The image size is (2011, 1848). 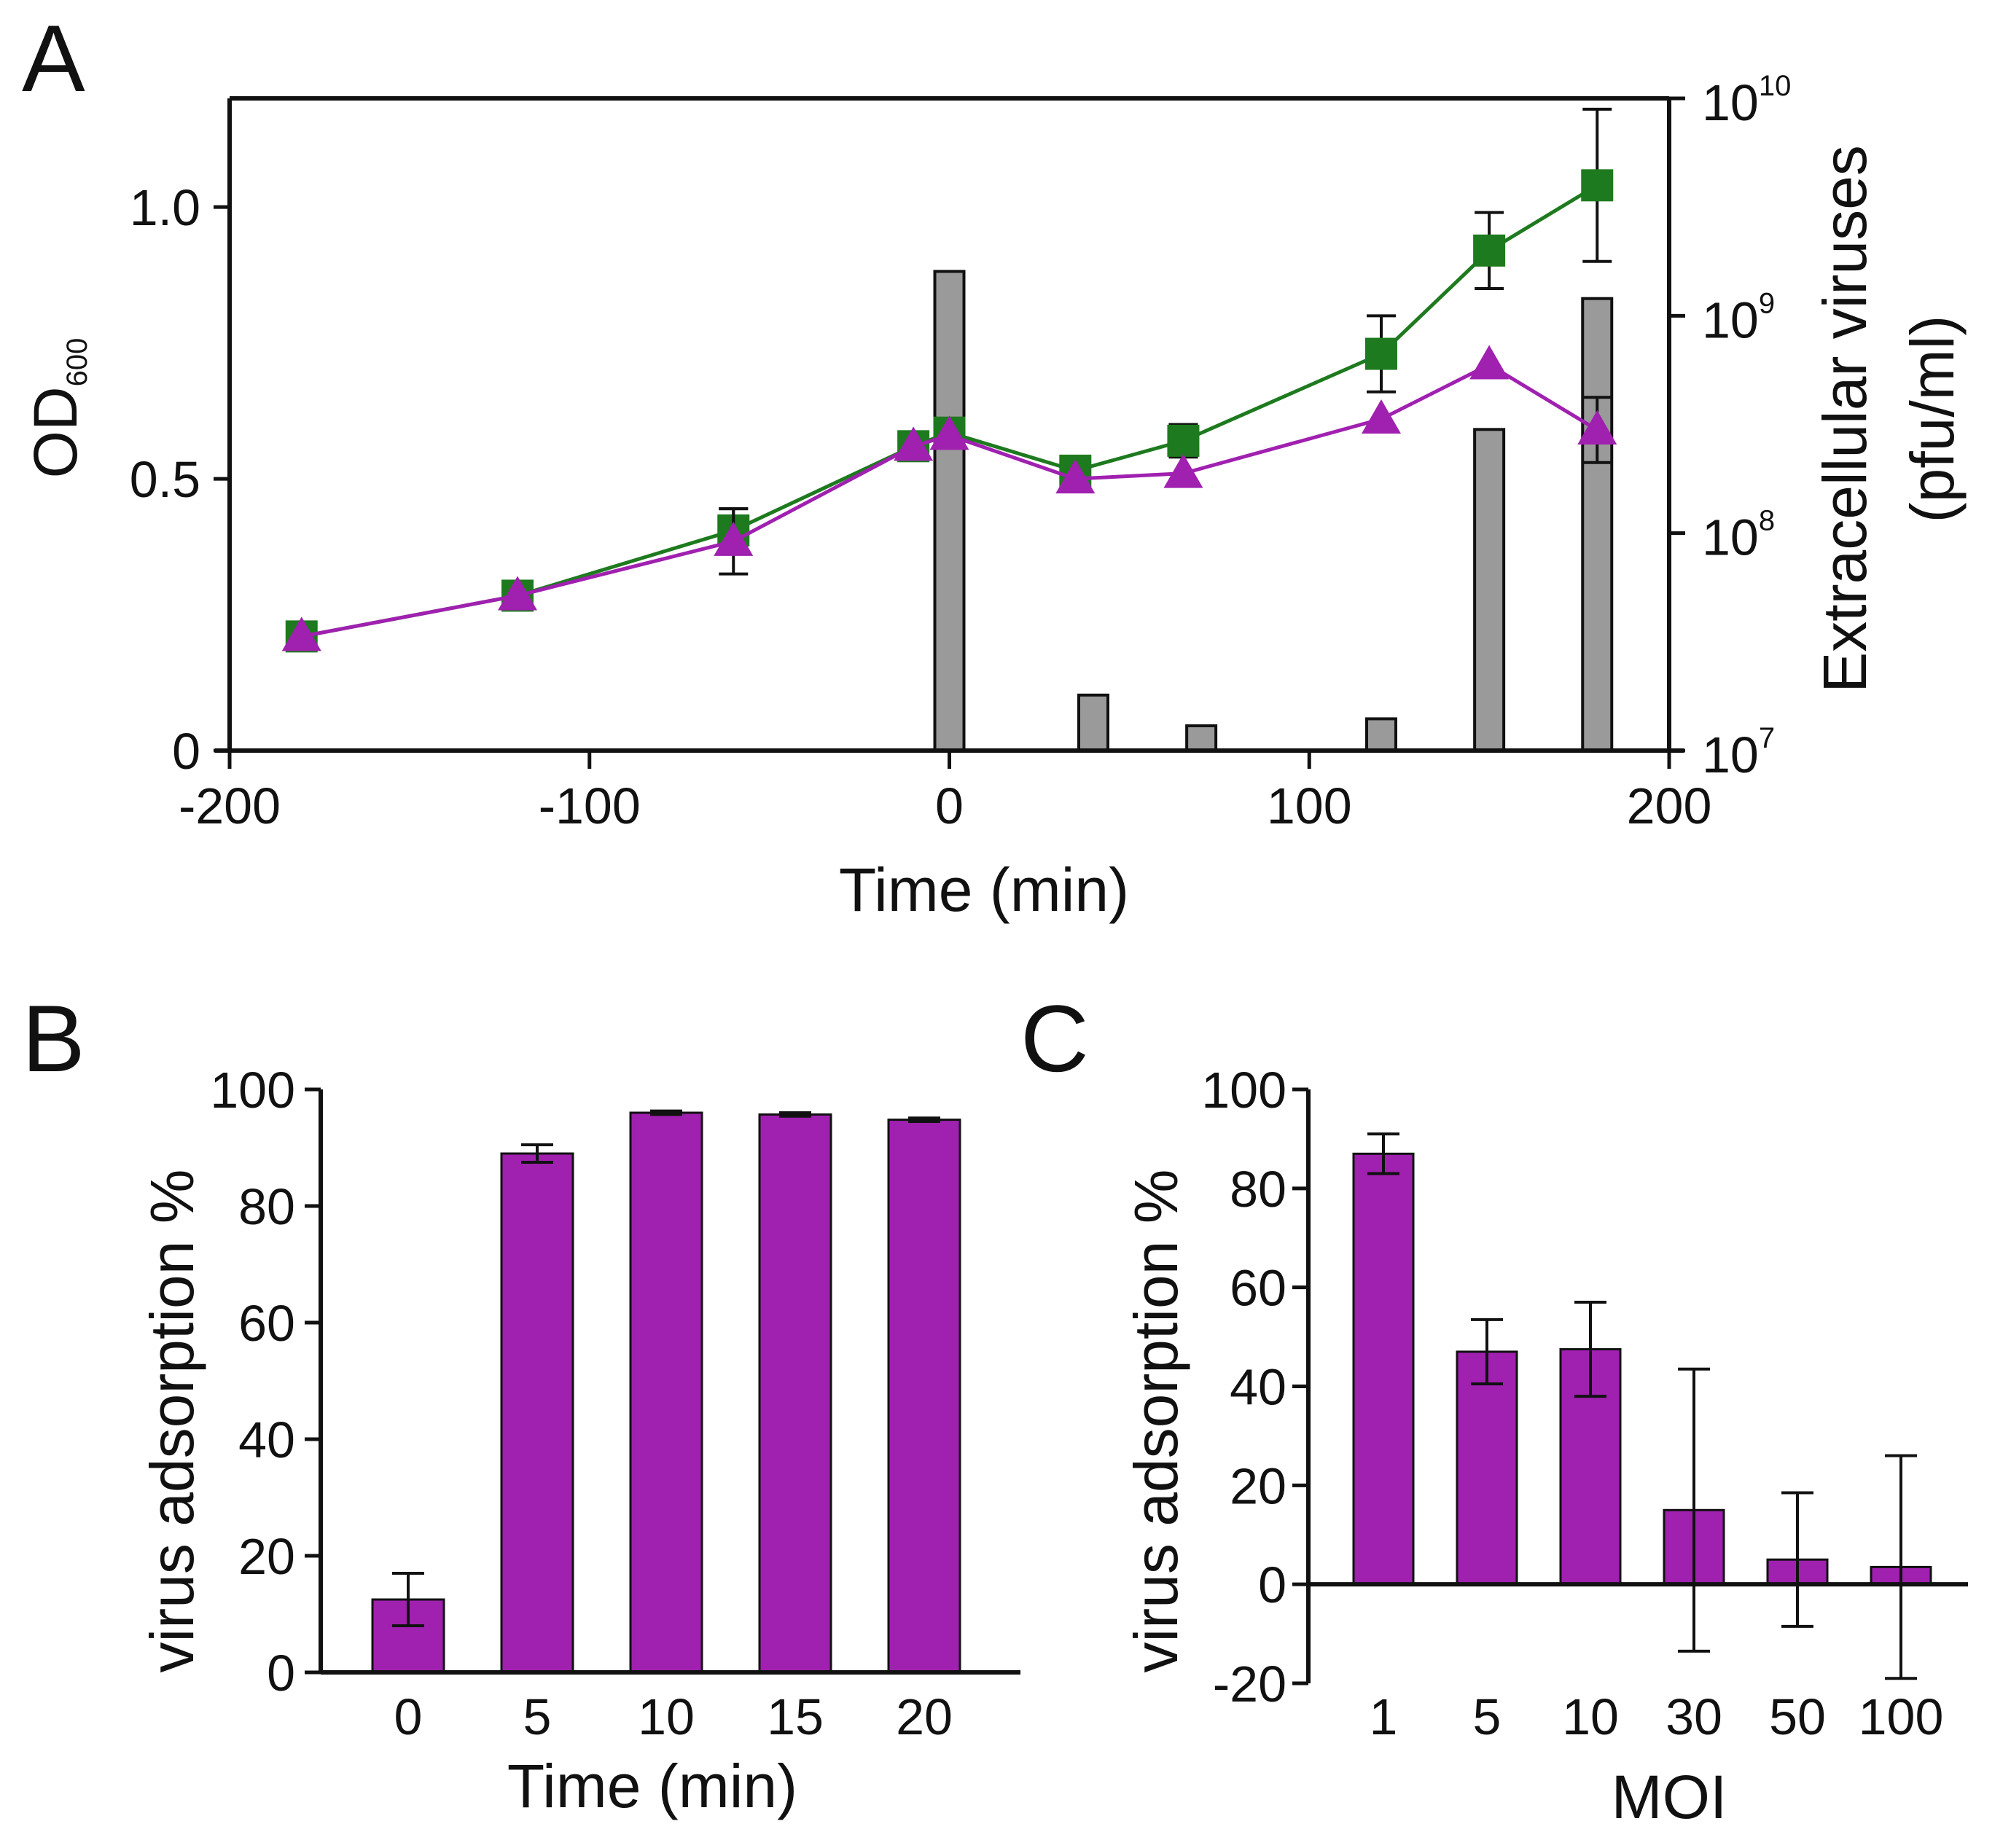 What do you see at coordinates (1272, 1585) in the screenshot?
I see `c-y-tick-label: 0` at bounding box center [1272, 1585].